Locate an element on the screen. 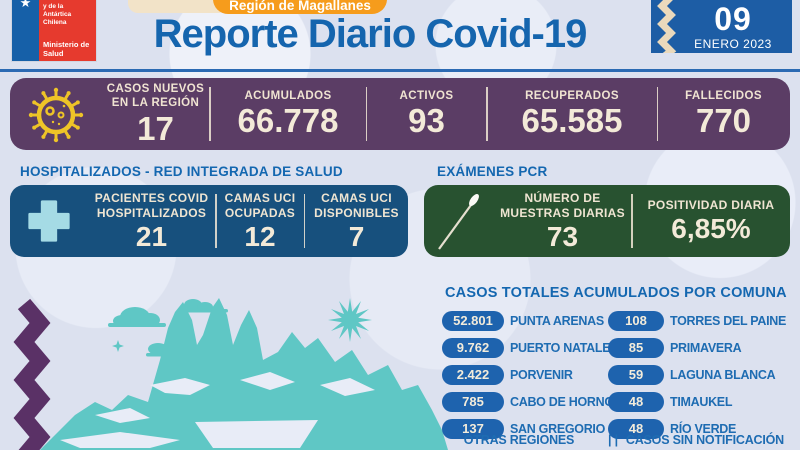 The width and height of the screenshot is (800, 450). flag-star-icon: ★ is located at coordinates (25, 5).